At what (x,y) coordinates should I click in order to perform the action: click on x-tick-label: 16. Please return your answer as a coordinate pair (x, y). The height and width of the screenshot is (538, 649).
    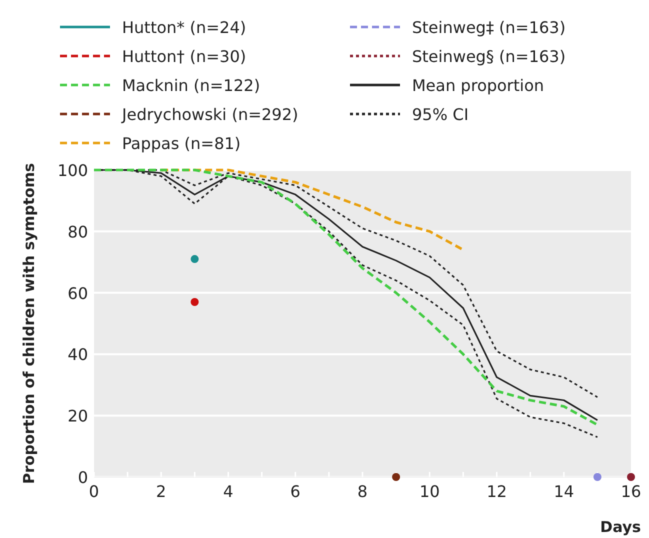
    Looking at the image, I should click on (631, 491).